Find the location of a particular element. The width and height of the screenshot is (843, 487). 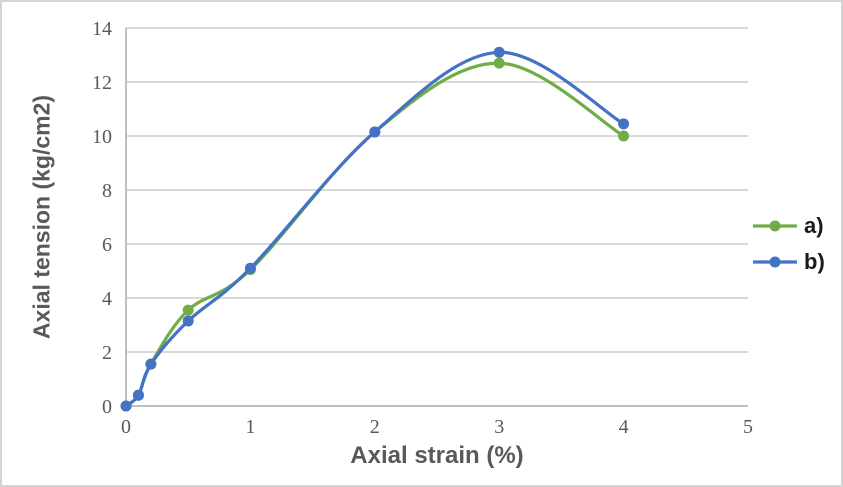

legend-item-a: a) is located at coordinates (788, 225).